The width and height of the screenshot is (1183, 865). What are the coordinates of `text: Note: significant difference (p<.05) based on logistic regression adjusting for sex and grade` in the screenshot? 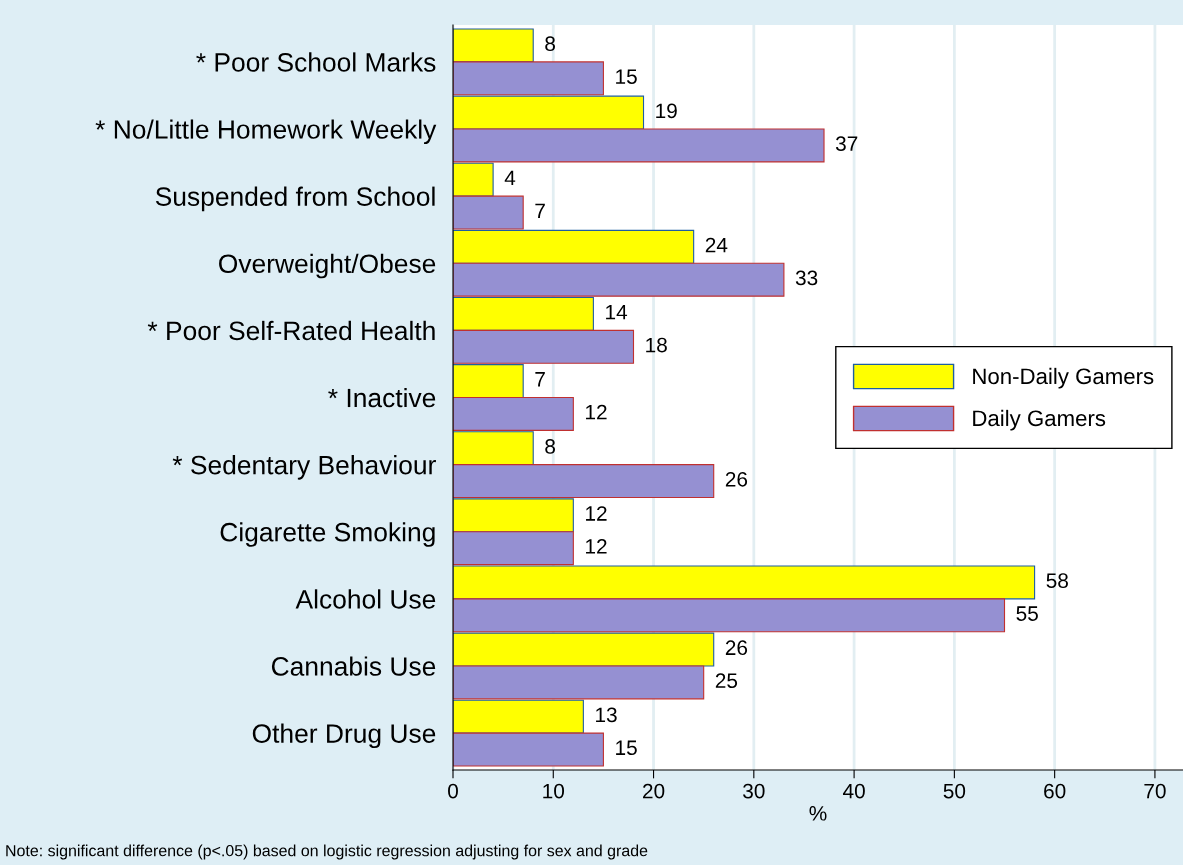 It's located at (327, 852).